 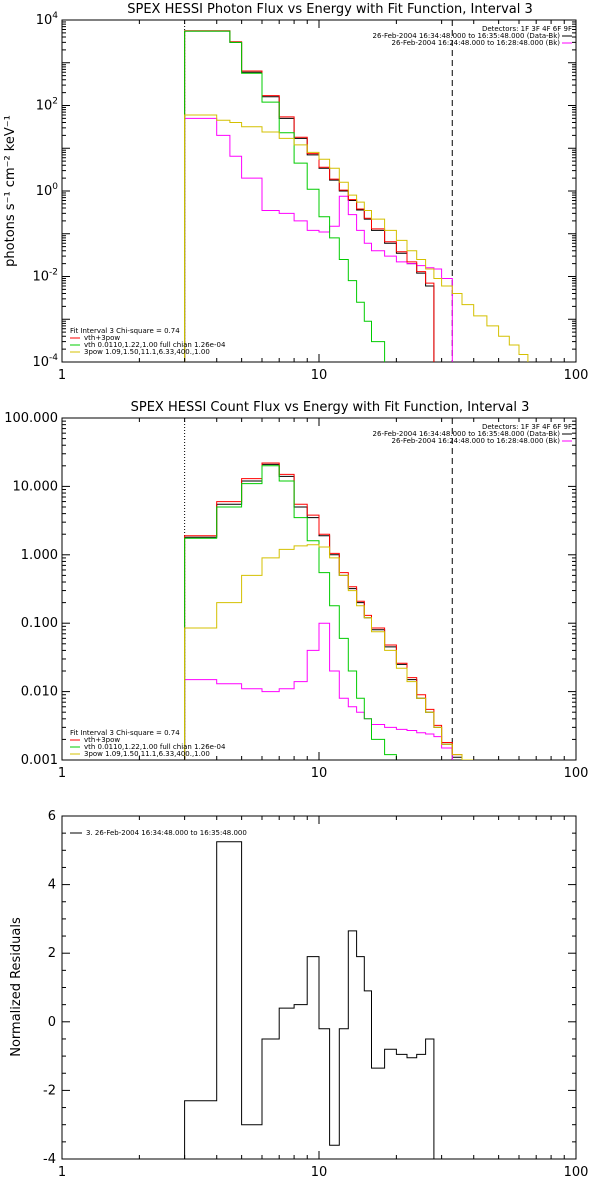 What do you see at coordinates (52, 1022) in the screenshot?
I see `y-tick-label: 0` at bounding box center [52, 1022].